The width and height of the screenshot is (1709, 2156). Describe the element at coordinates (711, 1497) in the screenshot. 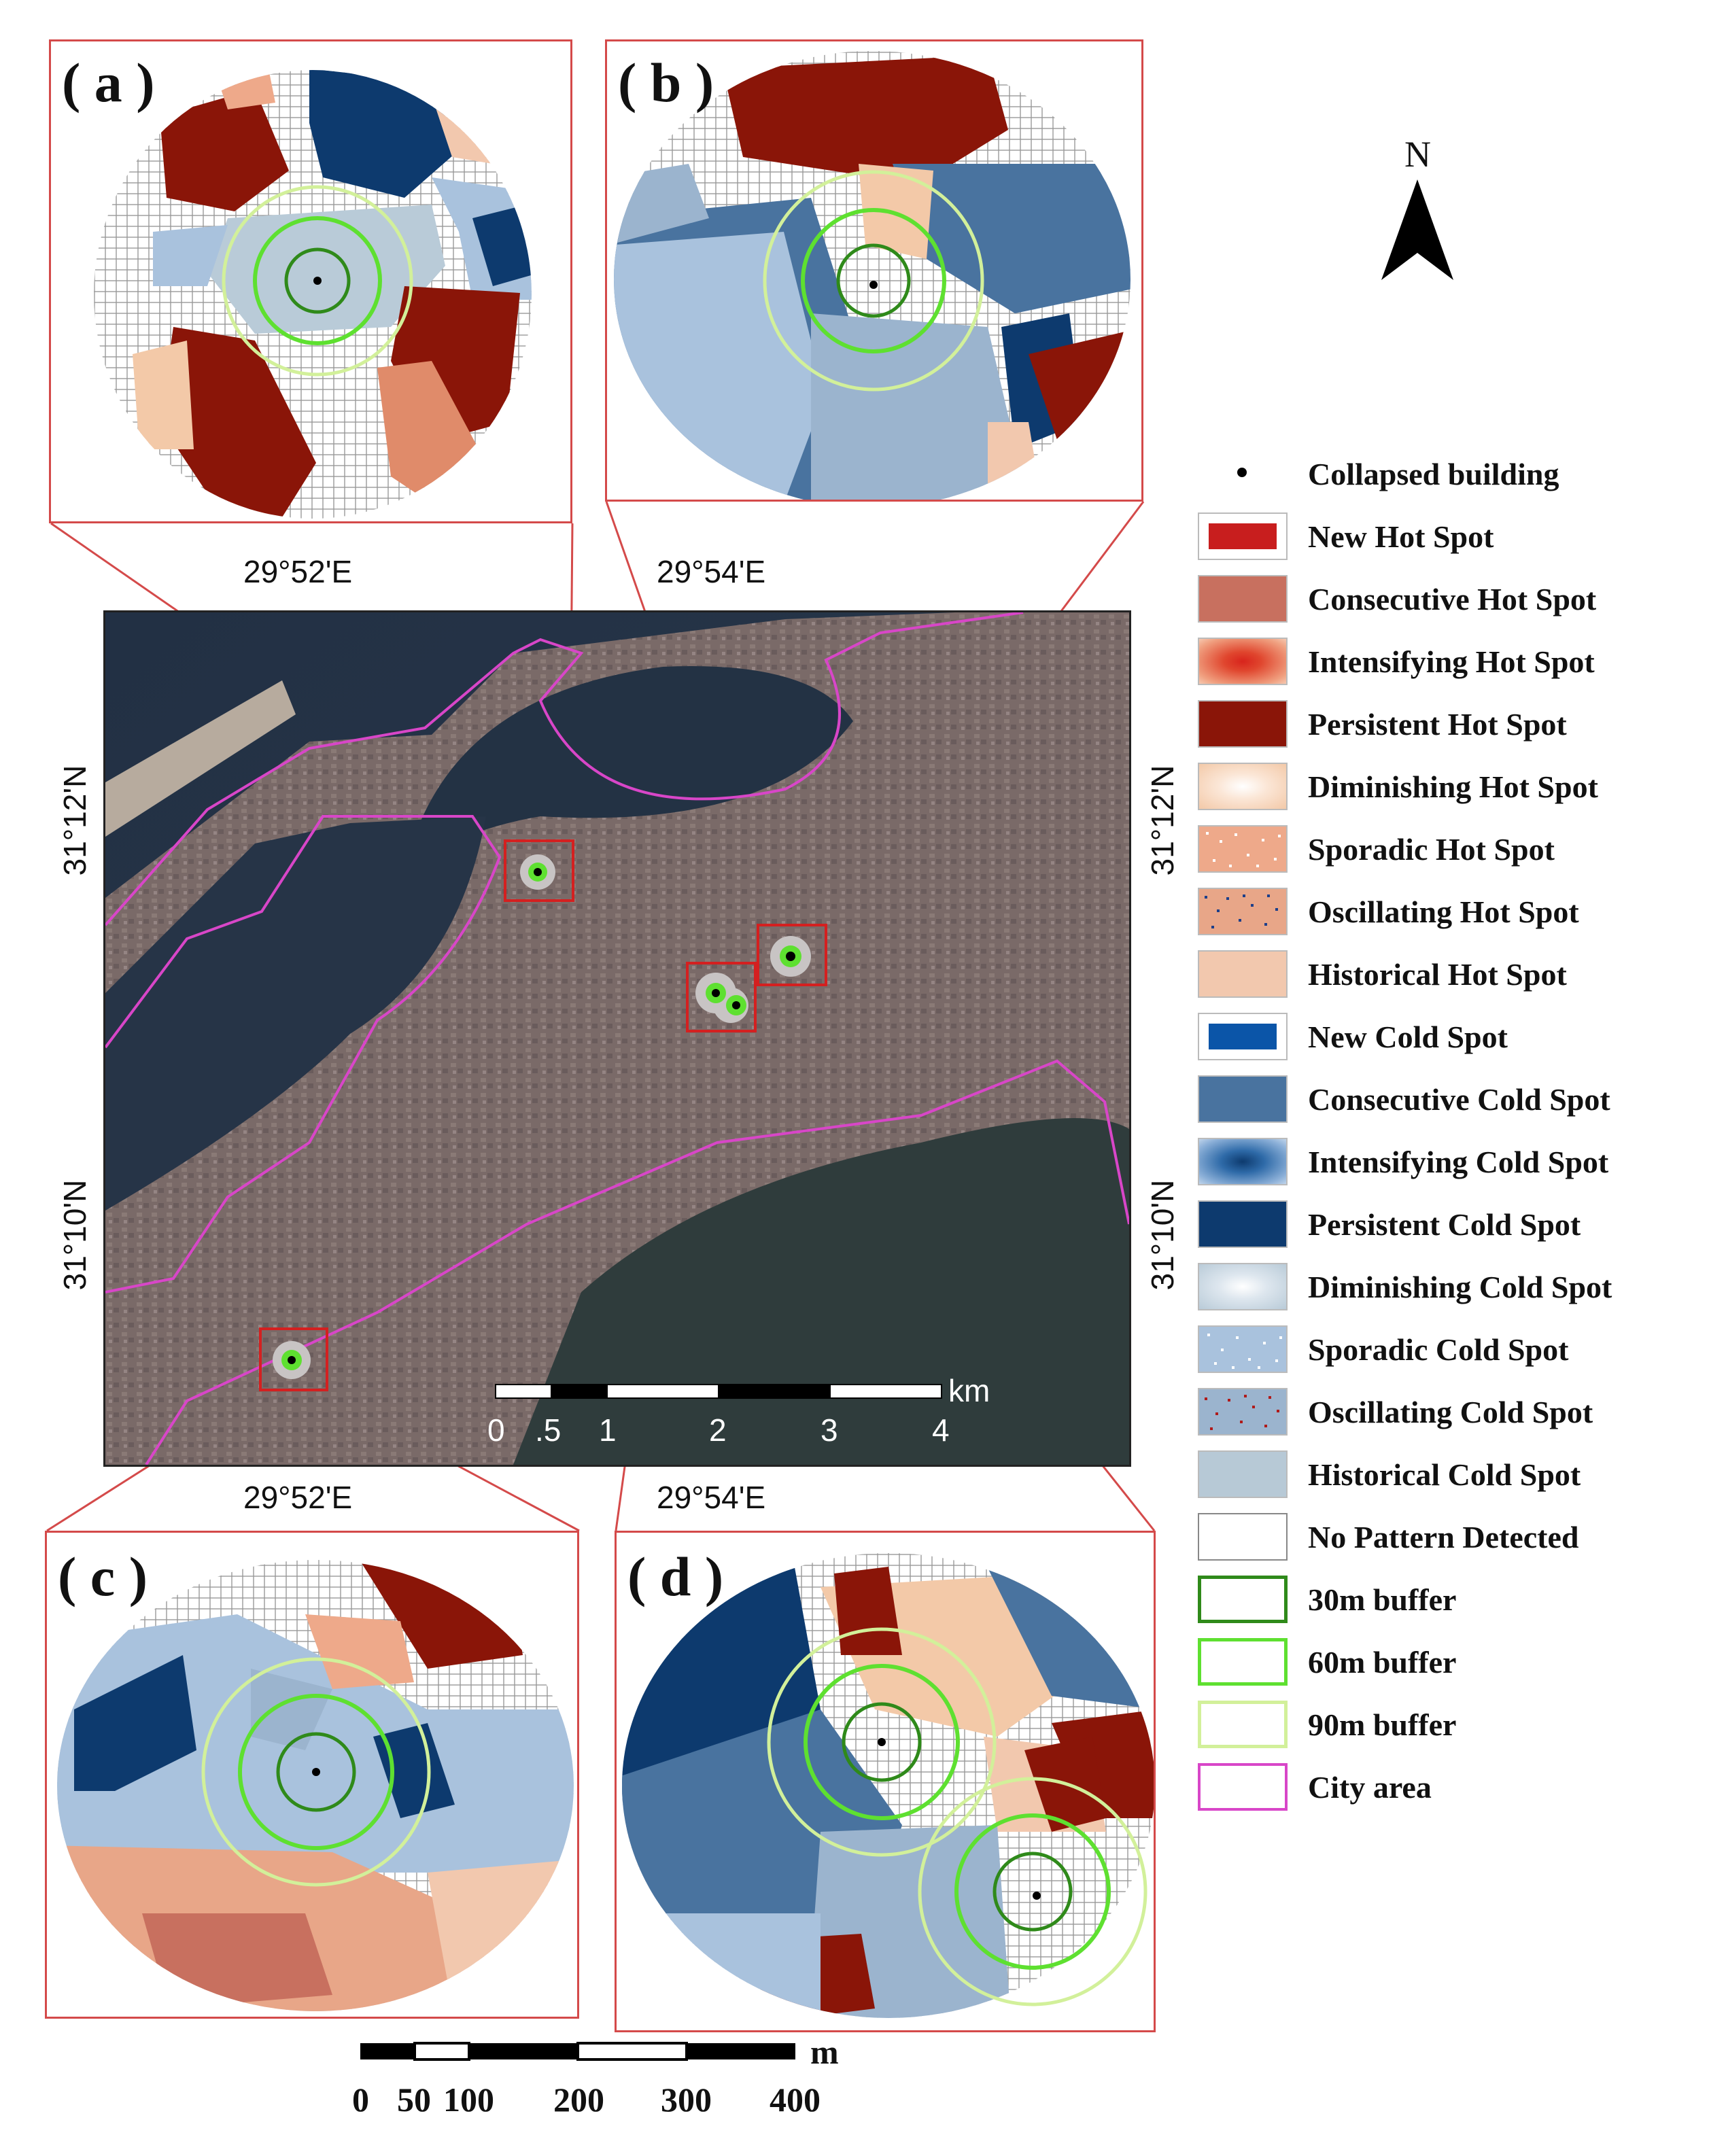

I see `coord-bottom-right: 29°54'E` at that location.